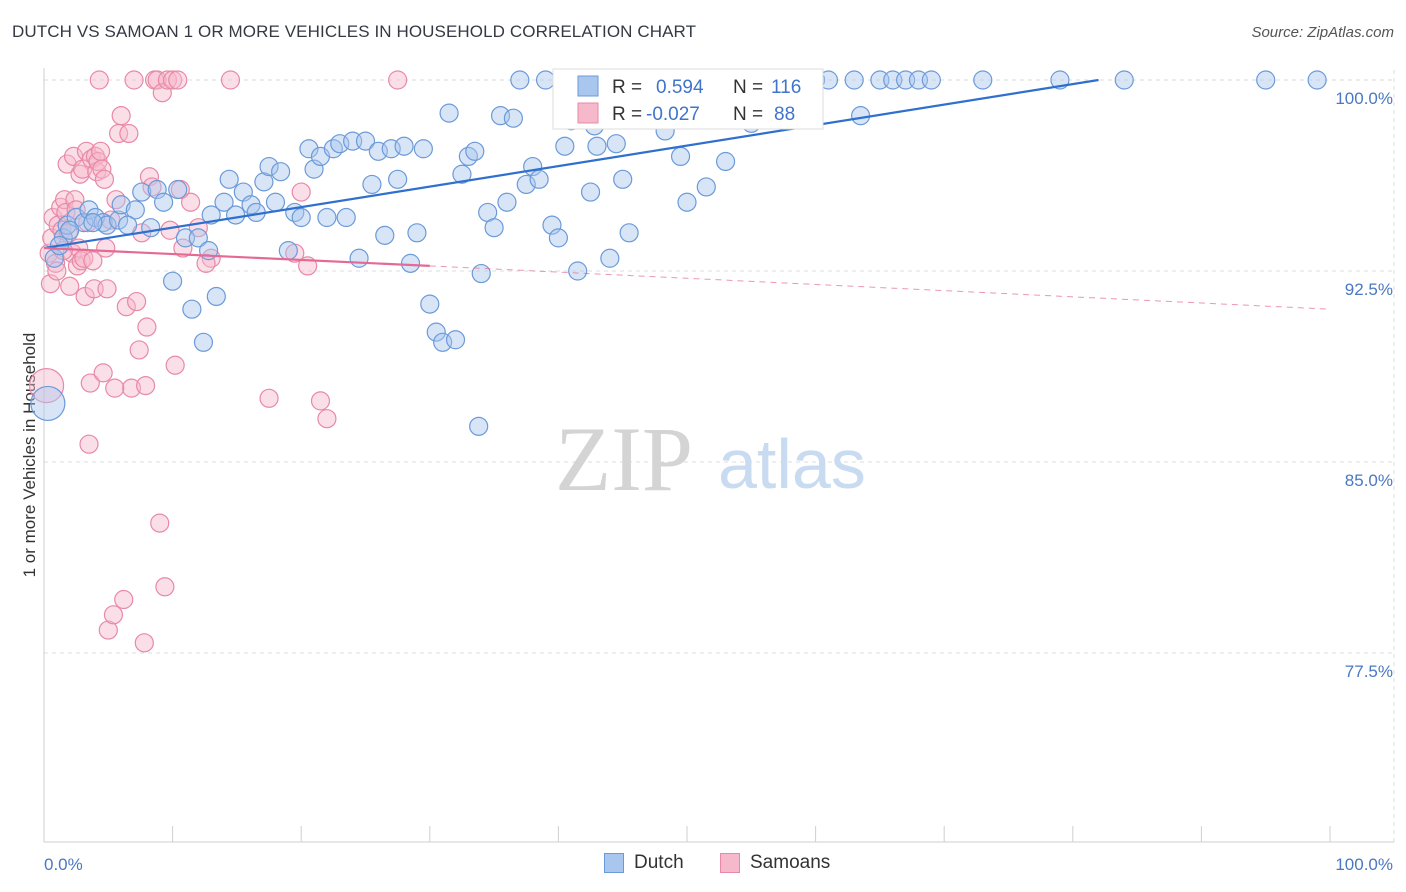  Describe the element at coordinates (1364, 98) in the screenshot. I see `y-tick-label: 100.0%` at that location.